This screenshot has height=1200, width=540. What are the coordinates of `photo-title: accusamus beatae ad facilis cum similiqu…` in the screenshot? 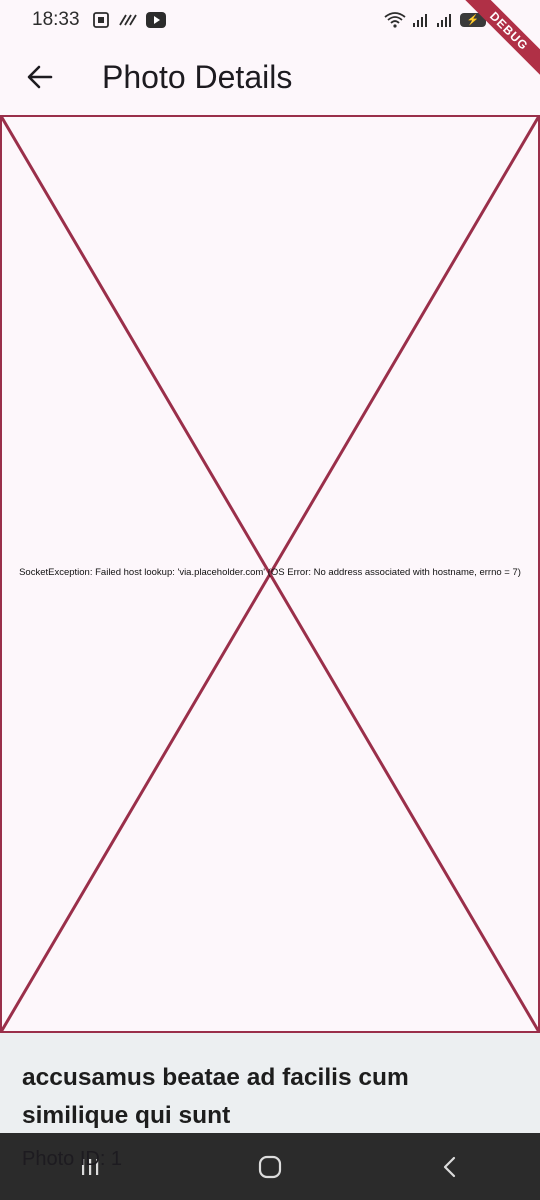 It's located at (215, 1096).